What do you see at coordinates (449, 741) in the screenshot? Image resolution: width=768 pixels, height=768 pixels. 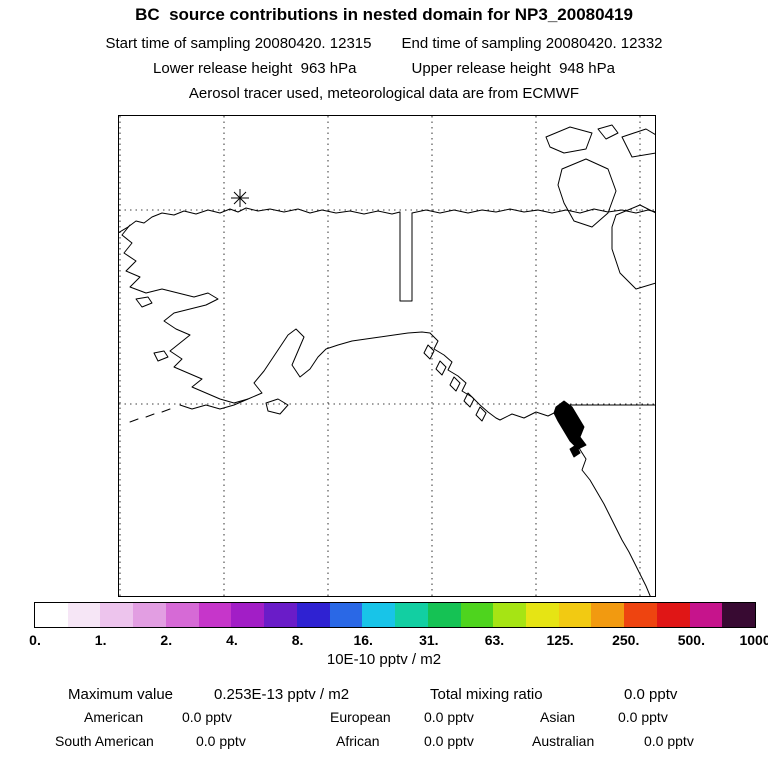 I see `region-african-value: 0.0 pptv` at bounding box center [449, 741].